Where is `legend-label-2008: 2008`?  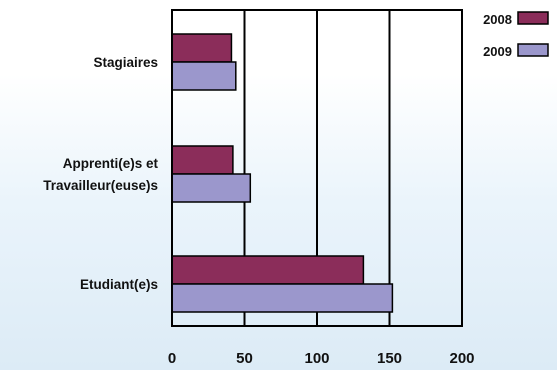
legend-label-2008: 2008 is located at coordinates (497, 19).